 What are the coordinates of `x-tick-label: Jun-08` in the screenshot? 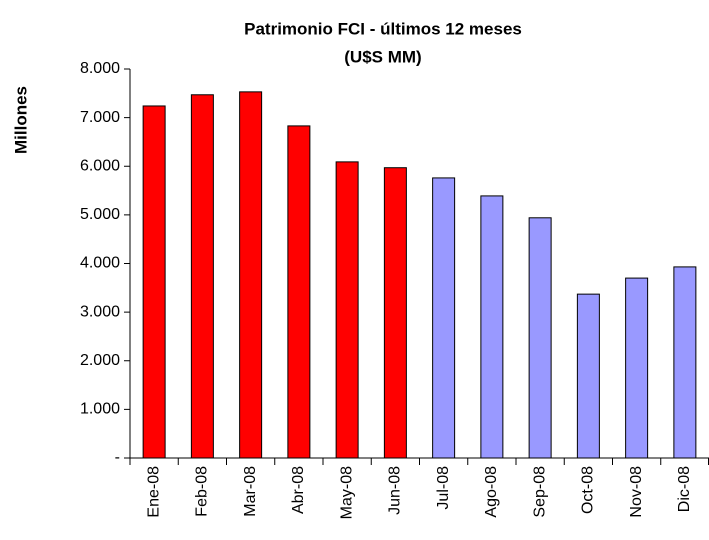 It's located at (395, 490).